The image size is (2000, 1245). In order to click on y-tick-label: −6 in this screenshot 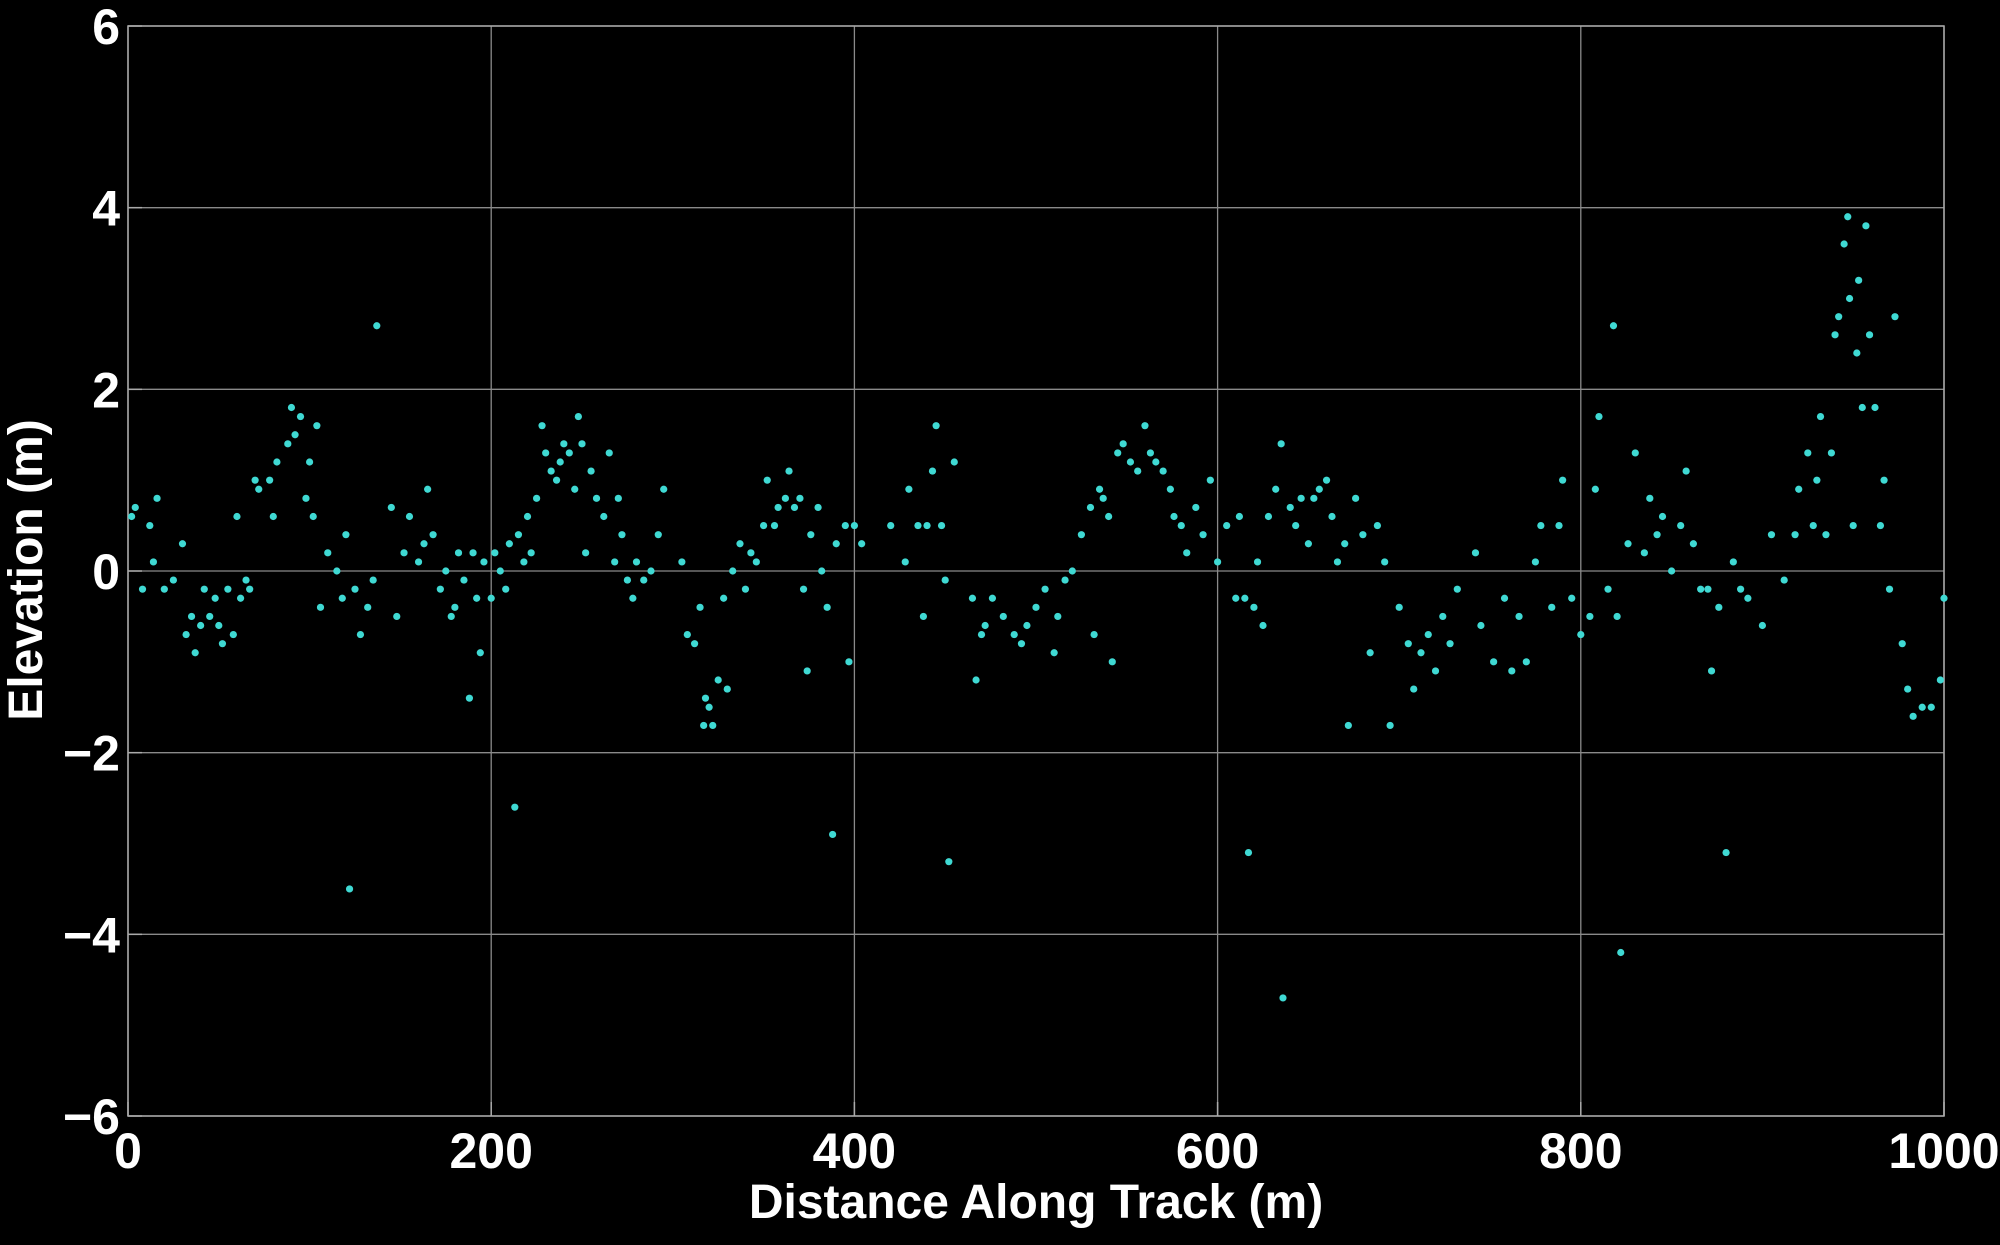, I will do `click(91, 1117)`.